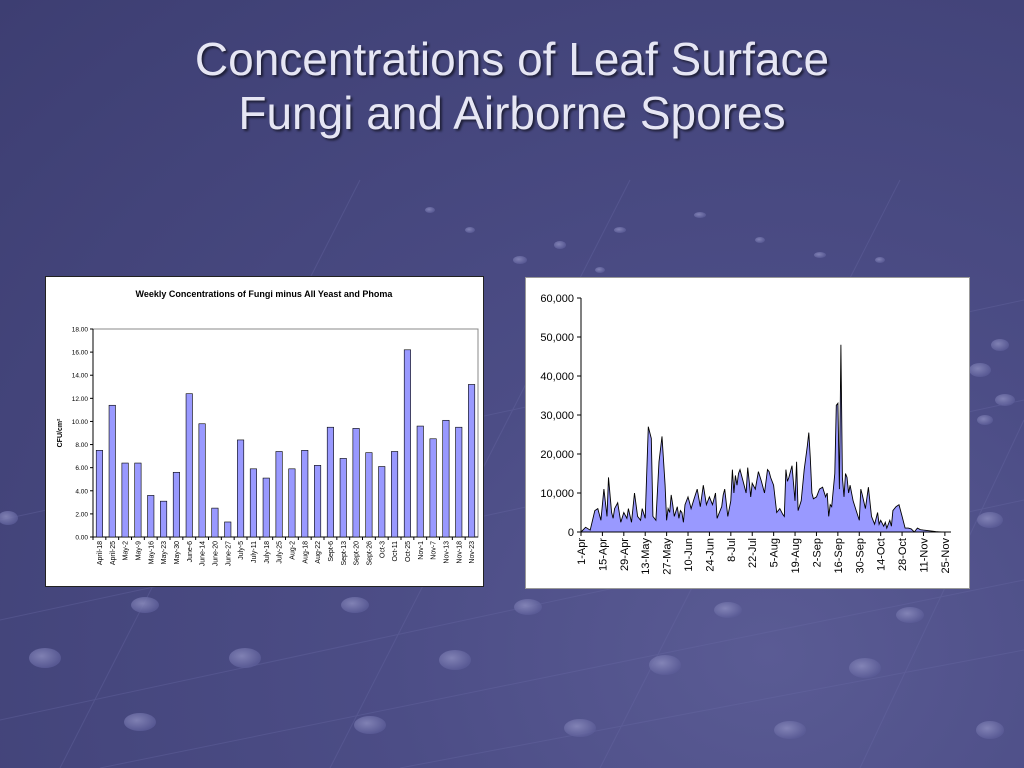  What do you see at coordinates (557, 416) in the screenshot?
I see `y-tick-label: 30,000` at bounding box center [557, 416].